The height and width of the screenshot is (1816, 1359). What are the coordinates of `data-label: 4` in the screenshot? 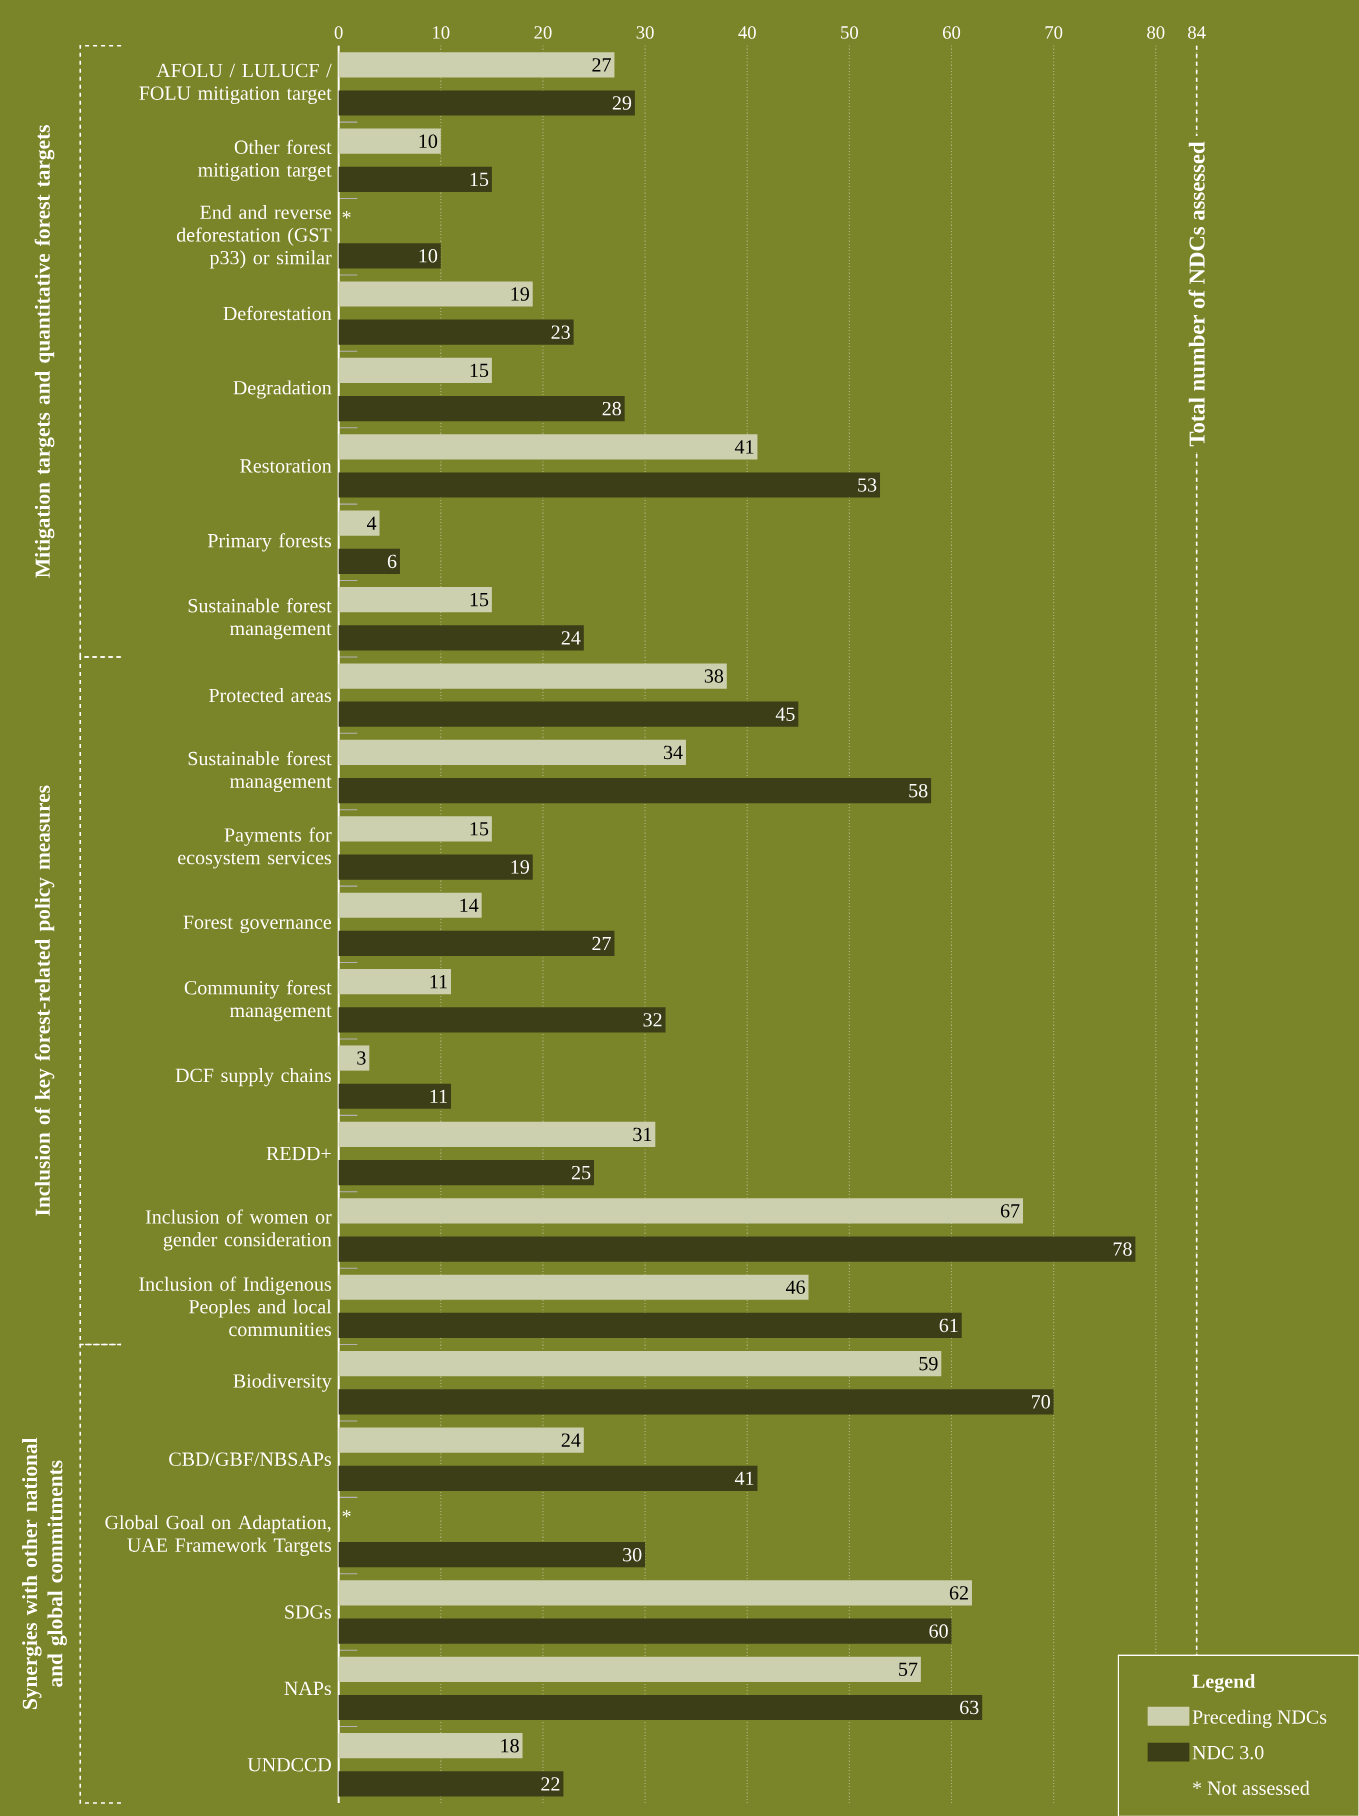 It's located at (371, 523).